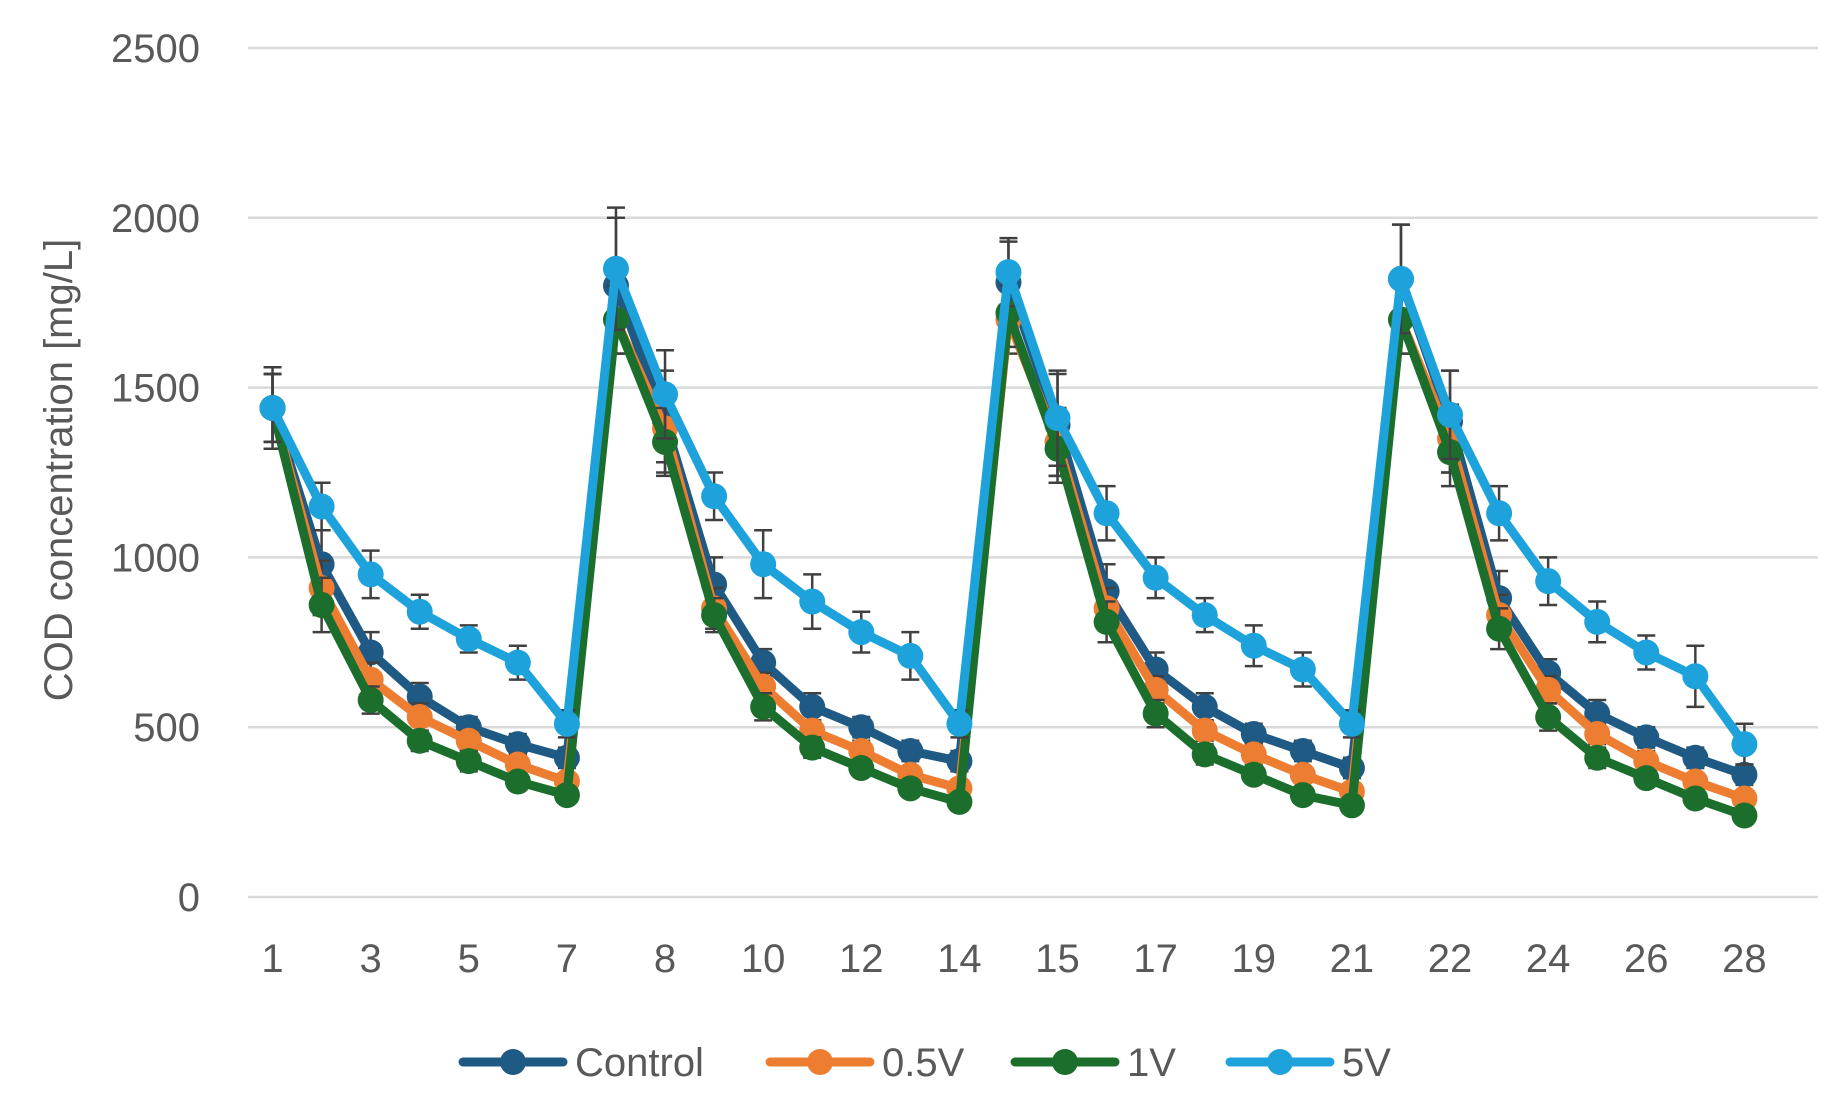  I want to click on legend-item-control: Control, so click(581, 1063).